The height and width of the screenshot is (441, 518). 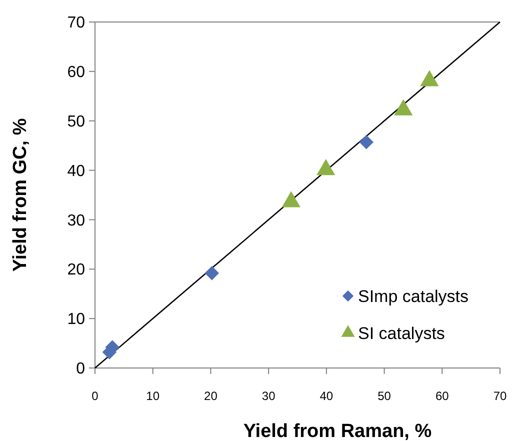 I want to click on y-tick-label: 70, so click(x=76, y=23).